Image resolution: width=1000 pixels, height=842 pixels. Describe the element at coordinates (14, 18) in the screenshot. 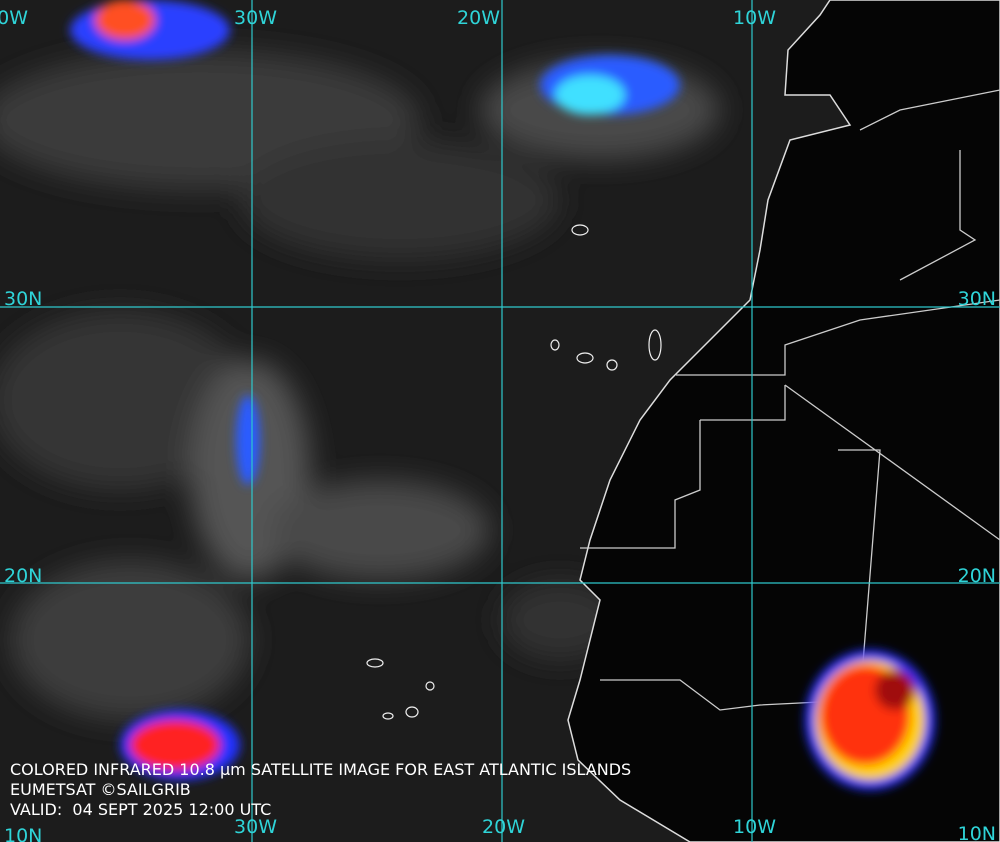

I see `longitude-label: 40W` at that location.